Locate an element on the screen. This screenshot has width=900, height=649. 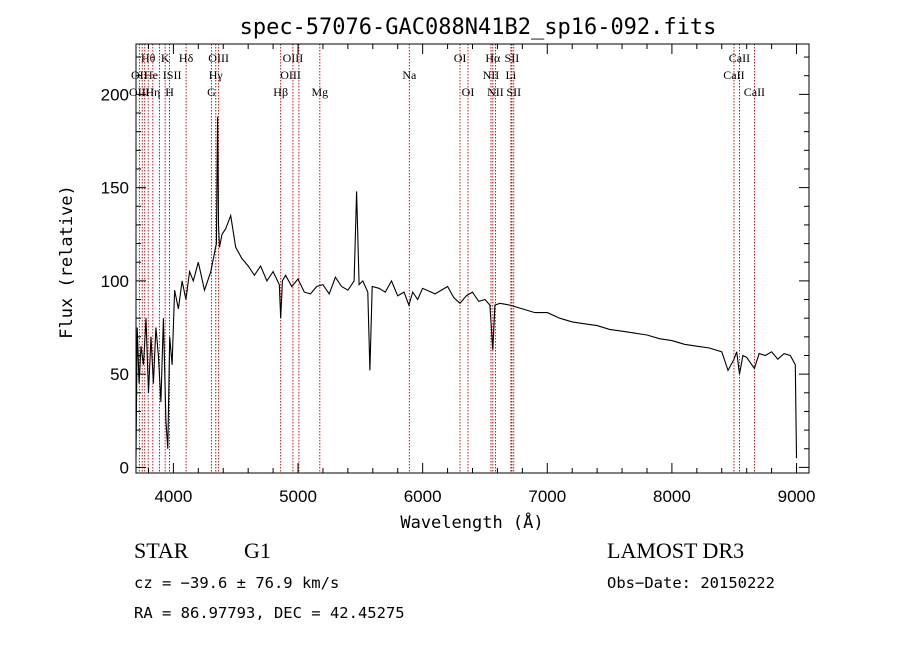
redshift-cz: cz = −39.6 ± 76.9 km/s is located at coordinates (237, 583).